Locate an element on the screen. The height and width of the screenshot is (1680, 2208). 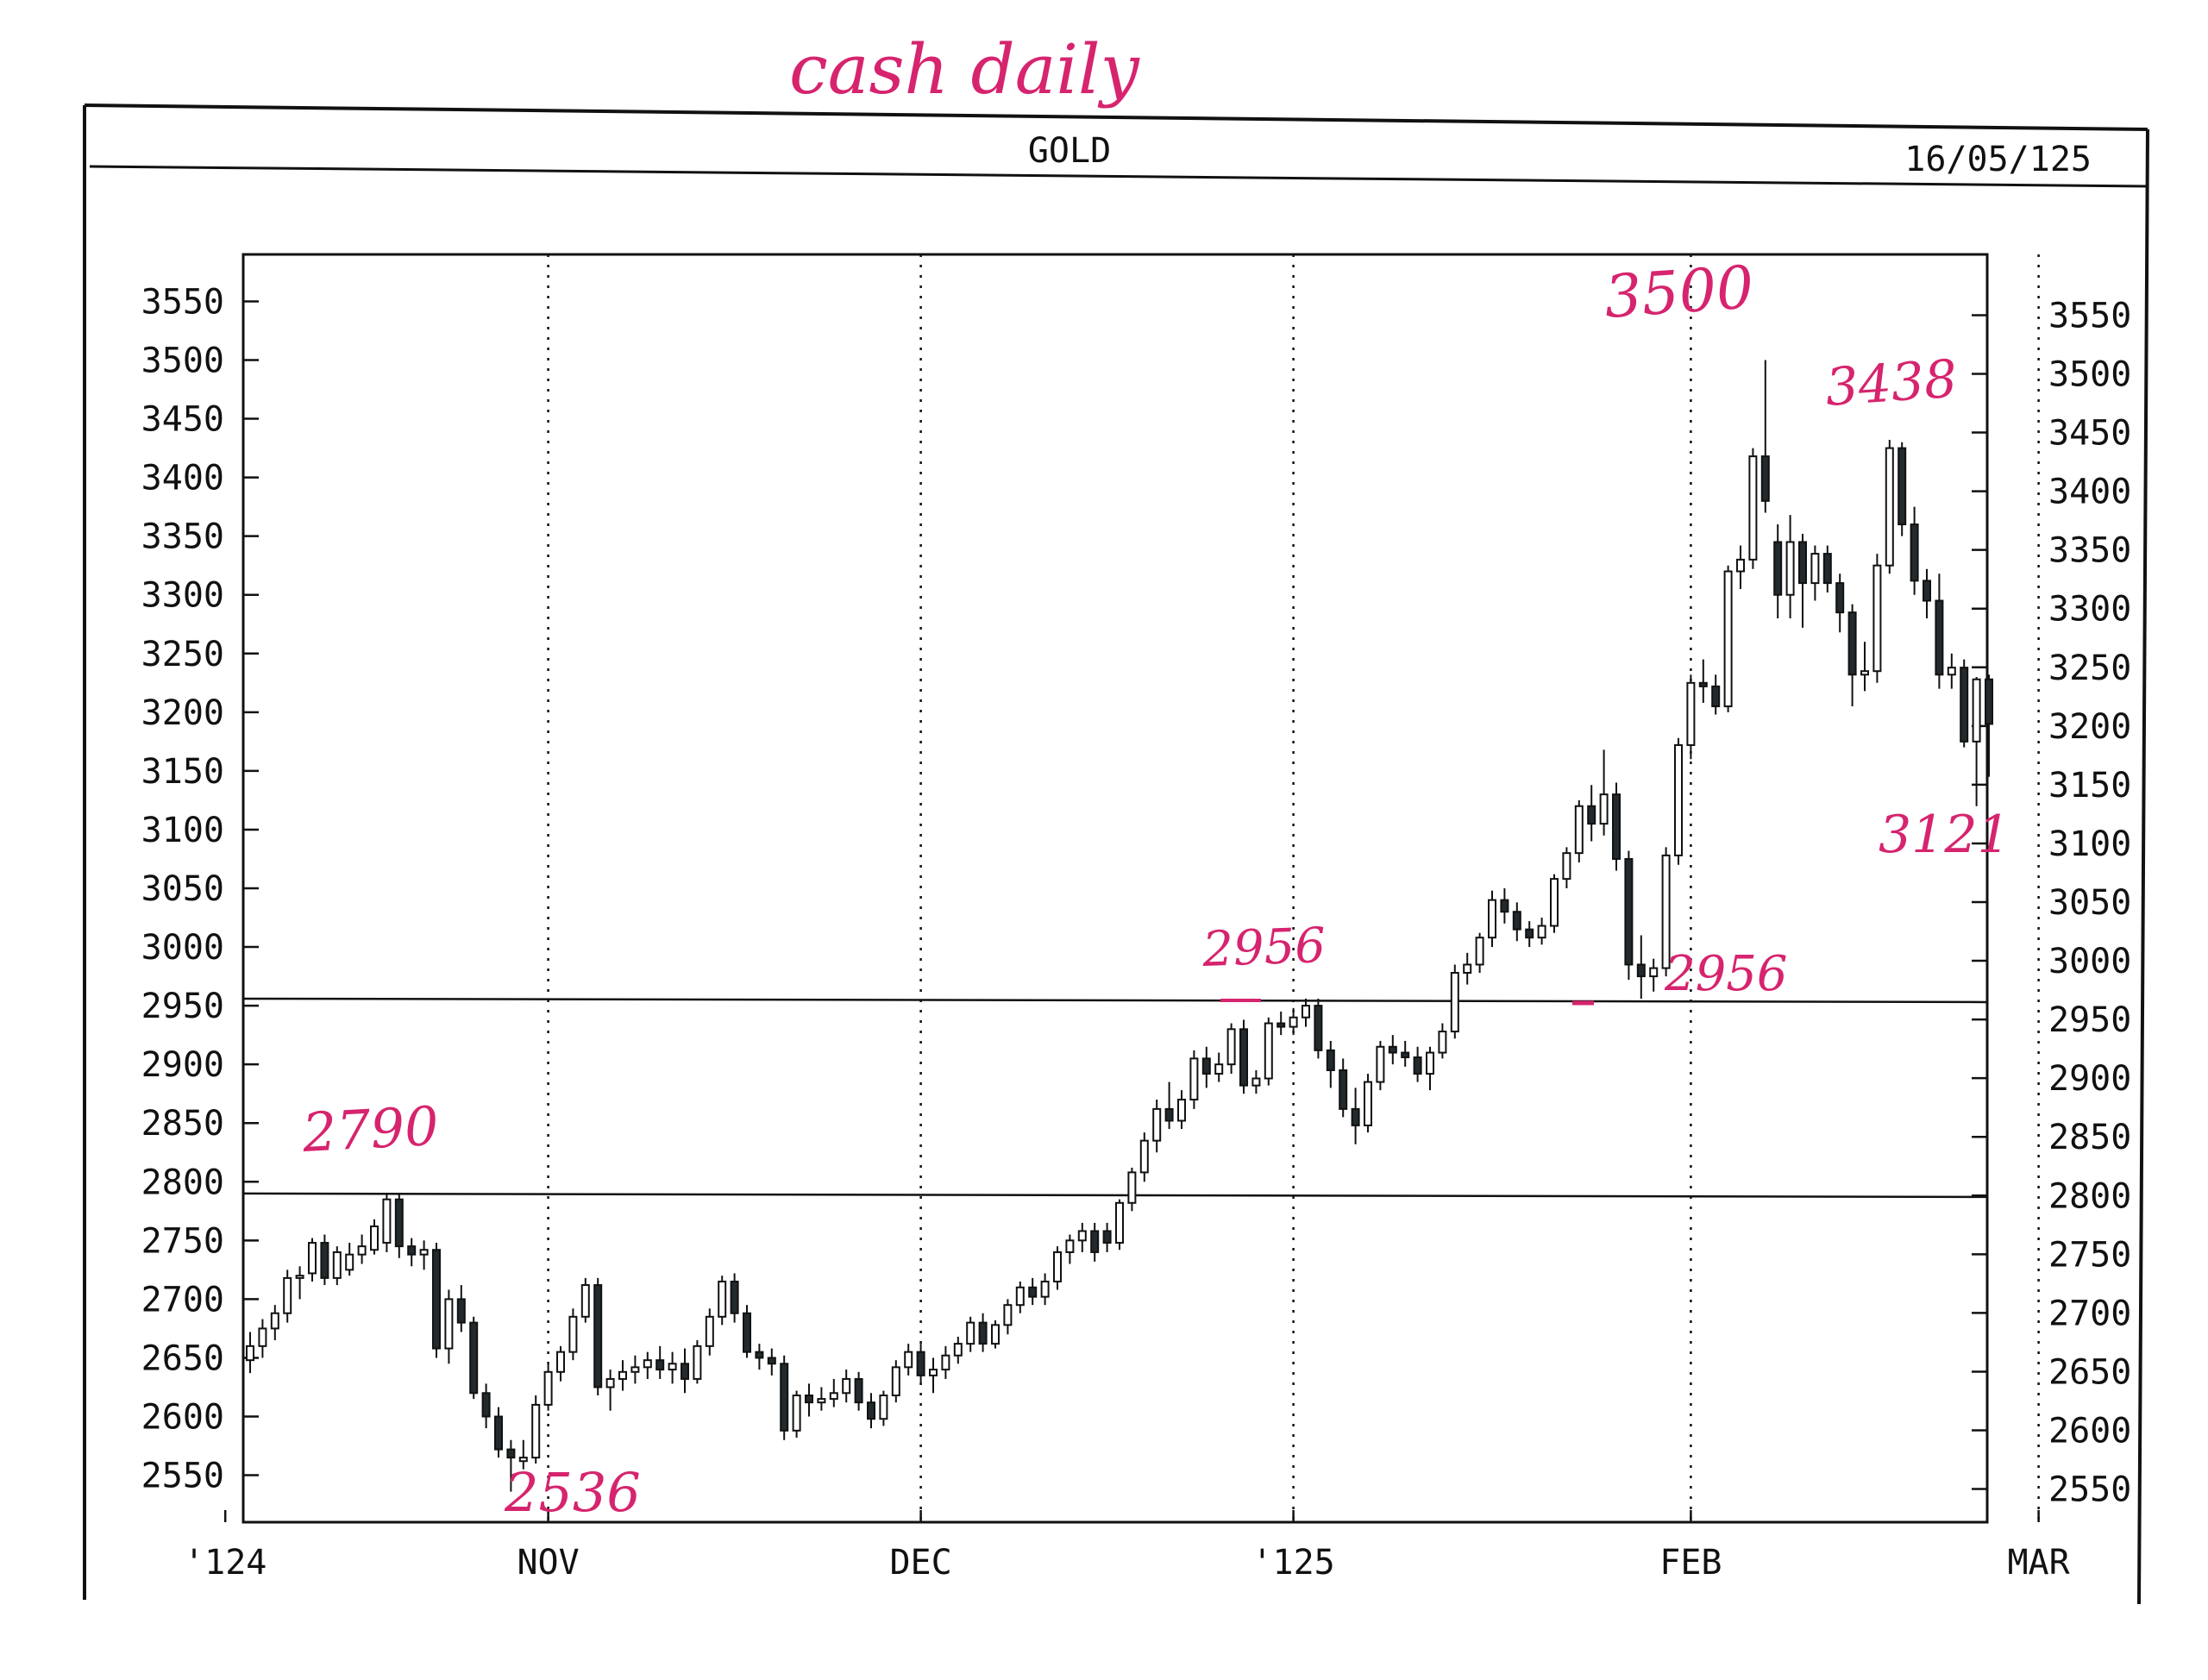
handwritten-note: 2790 is located at coordinates (370, 1129).